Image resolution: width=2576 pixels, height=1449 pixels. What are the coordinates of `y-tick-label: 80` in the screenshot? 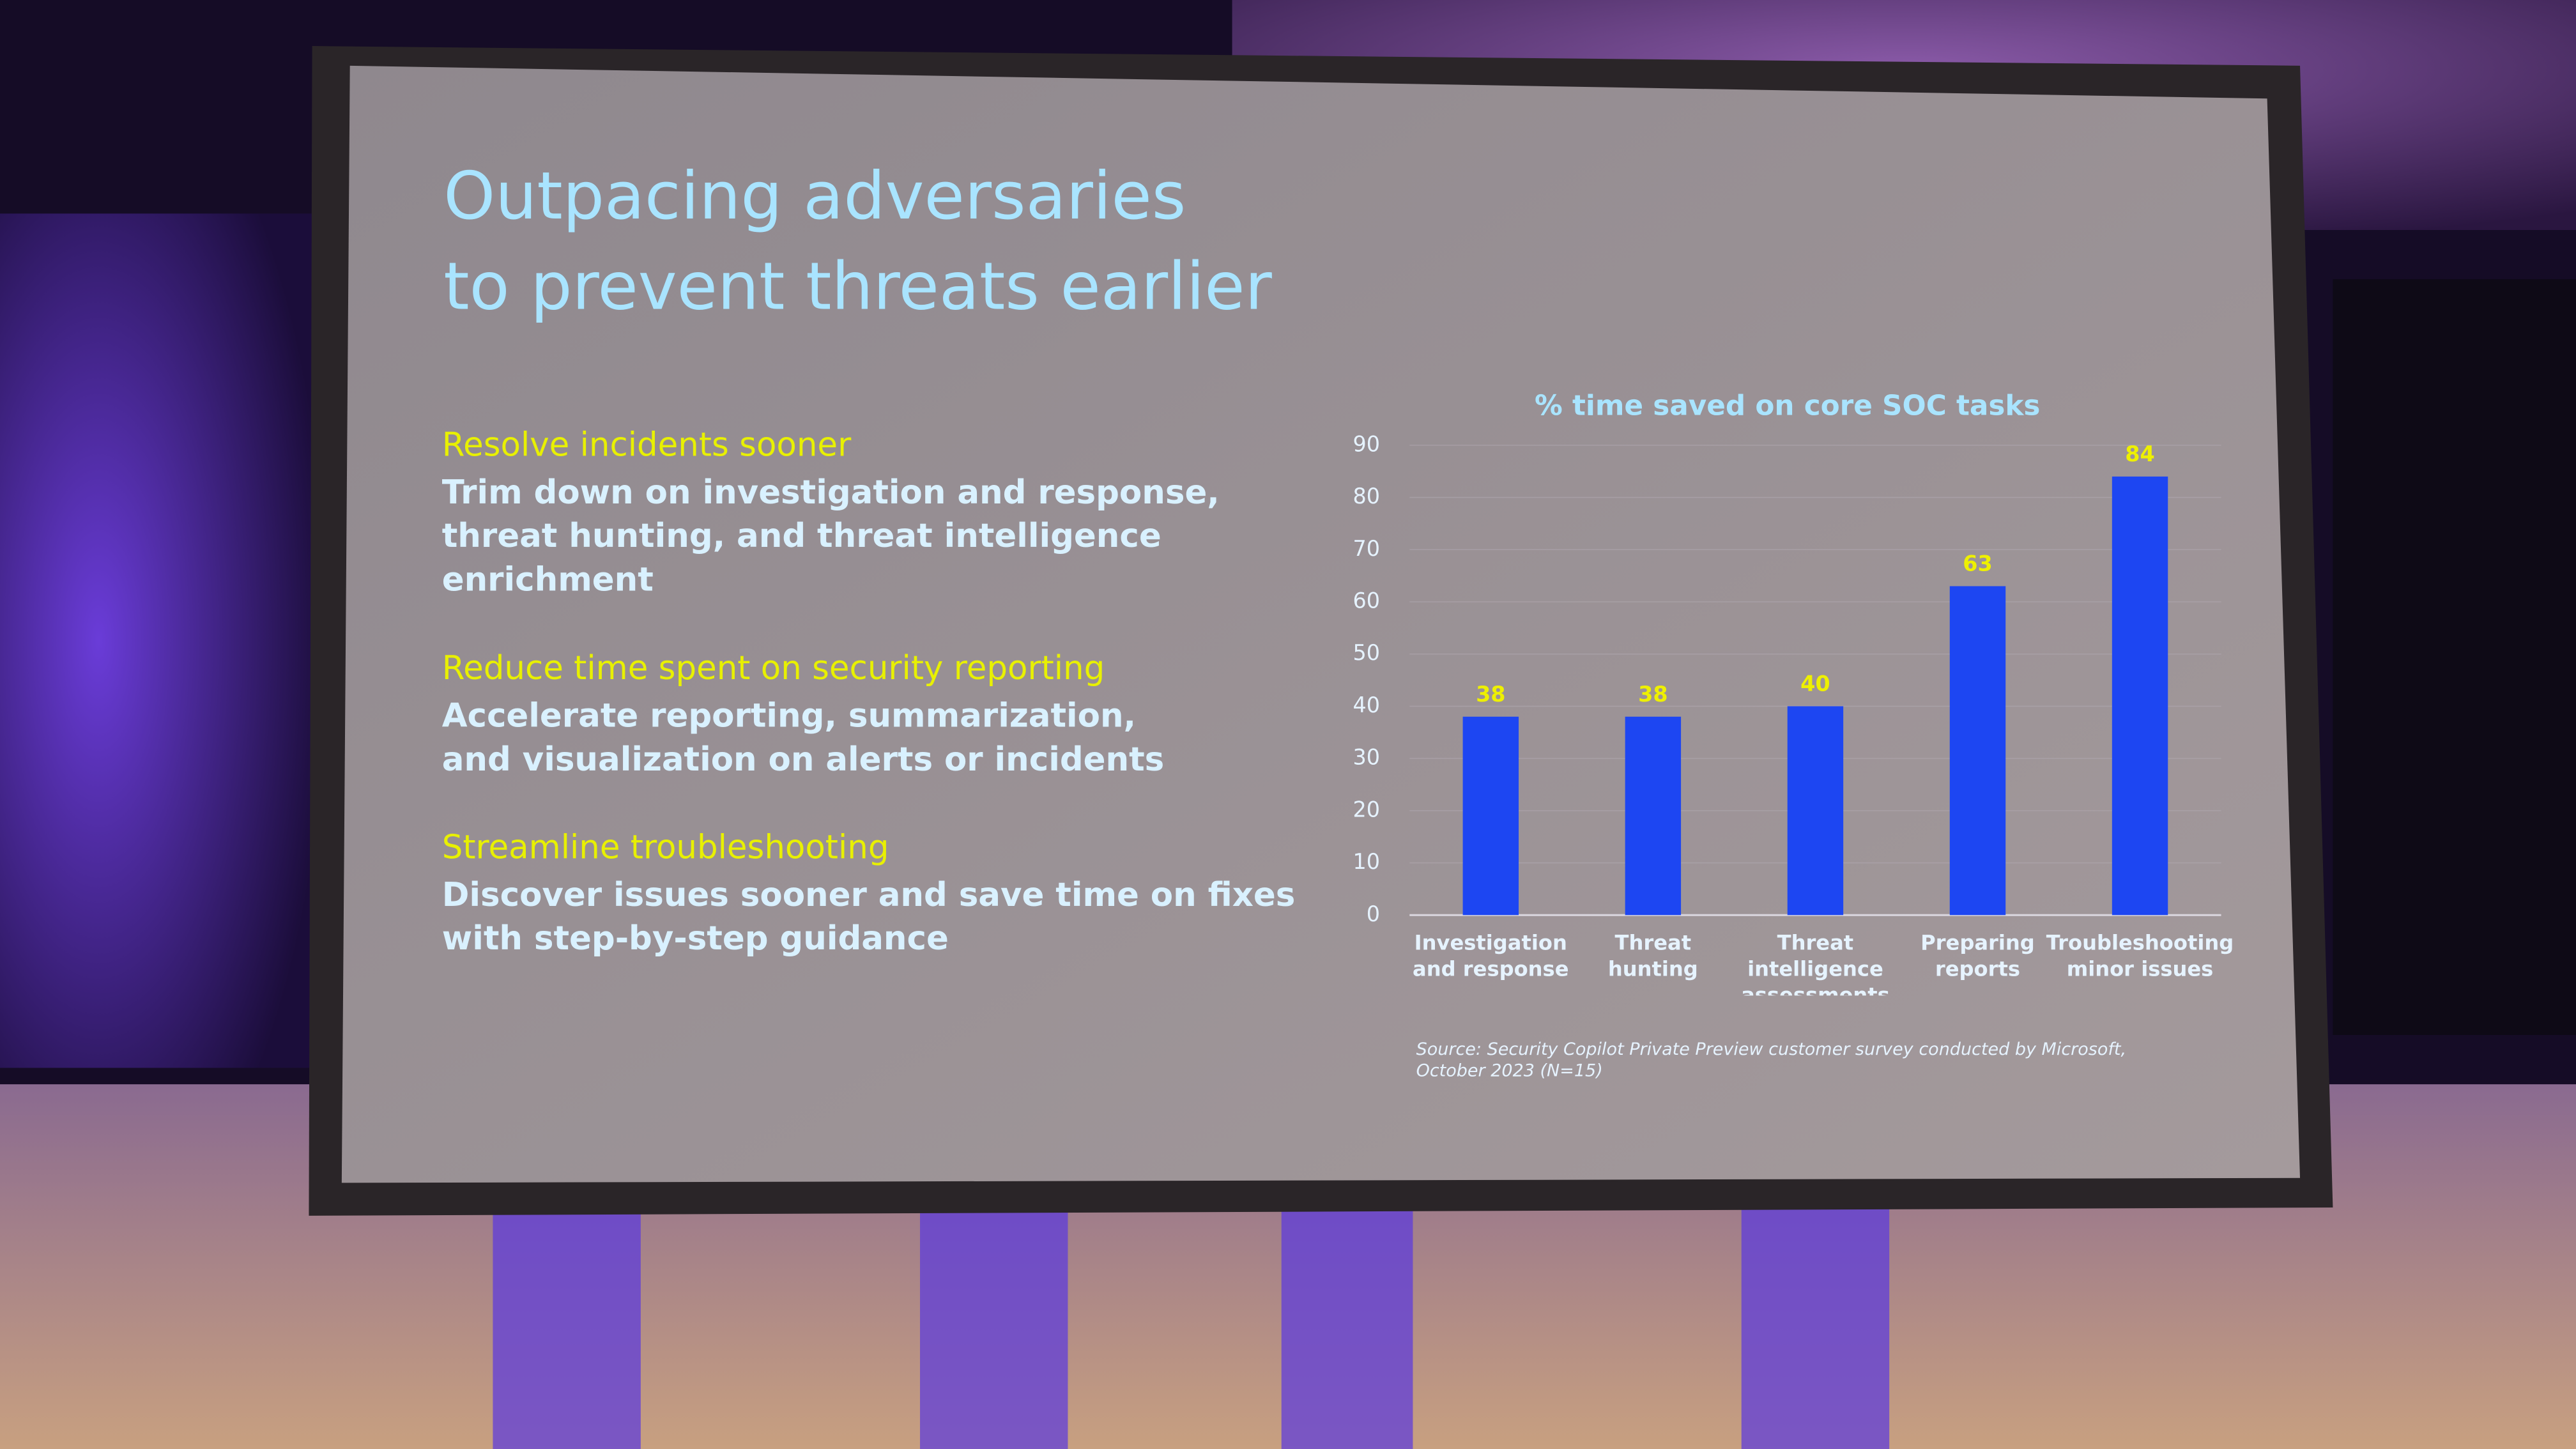 It's located at (1366, 496).